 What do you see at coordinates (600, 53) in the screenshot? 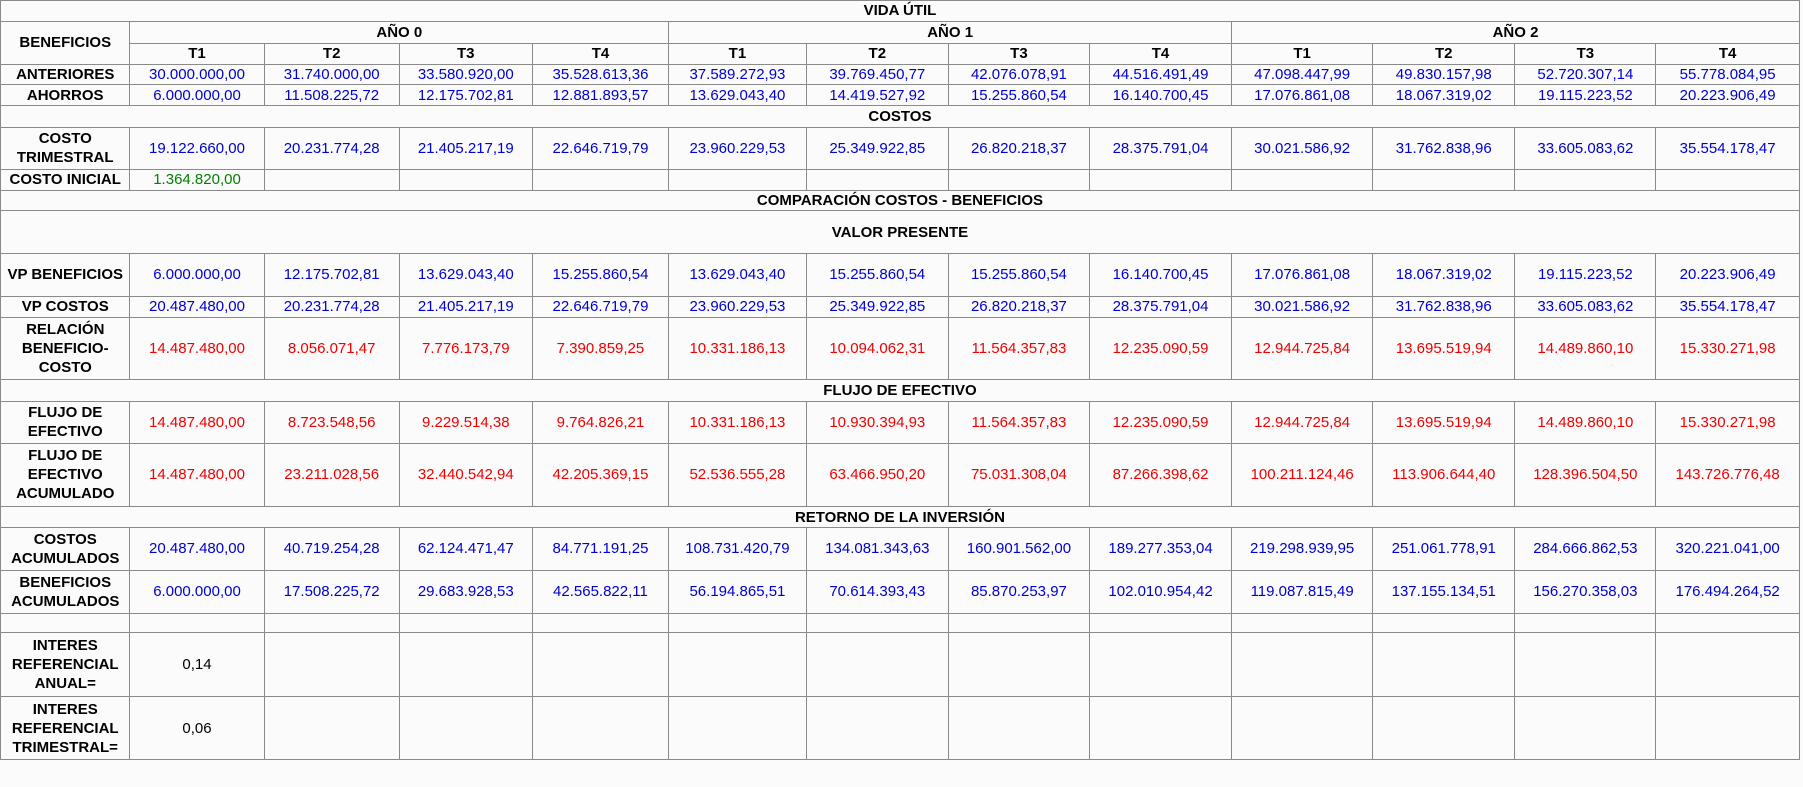
I see `quarter-header: T4` at bounding box center [600, 53].